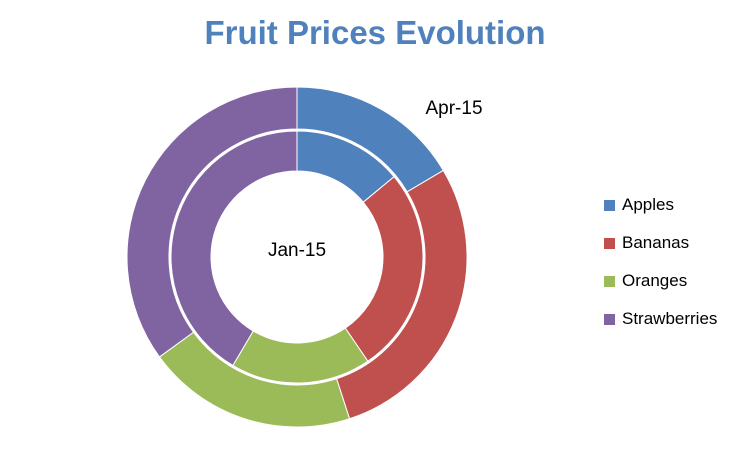 This screenshot has width=750, height=449. I want to click on legend-item-apples: Apples, so click(660, 205).